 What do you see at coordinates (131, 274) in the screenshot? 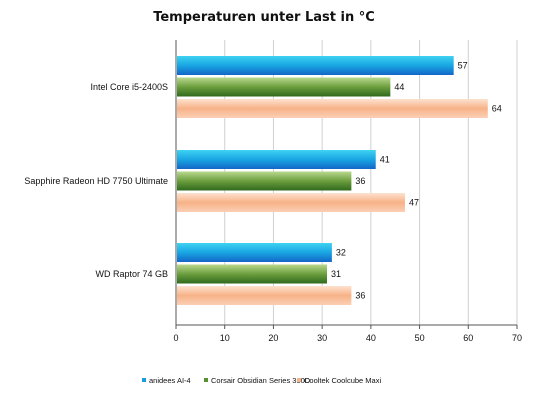
I see `category-label: WD Raptor 74 GB` at bounding box center [131, 274].